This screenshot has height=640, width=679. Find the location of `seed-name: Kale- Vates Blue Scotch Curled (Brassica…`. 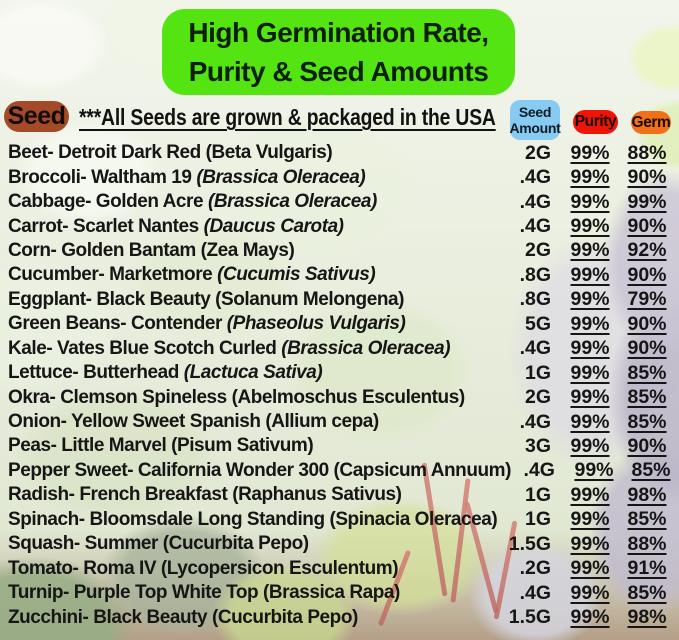

seed-name: Kale- Vates Blue Scotch Curled (Brassica… is located at coordinates (257, 349).